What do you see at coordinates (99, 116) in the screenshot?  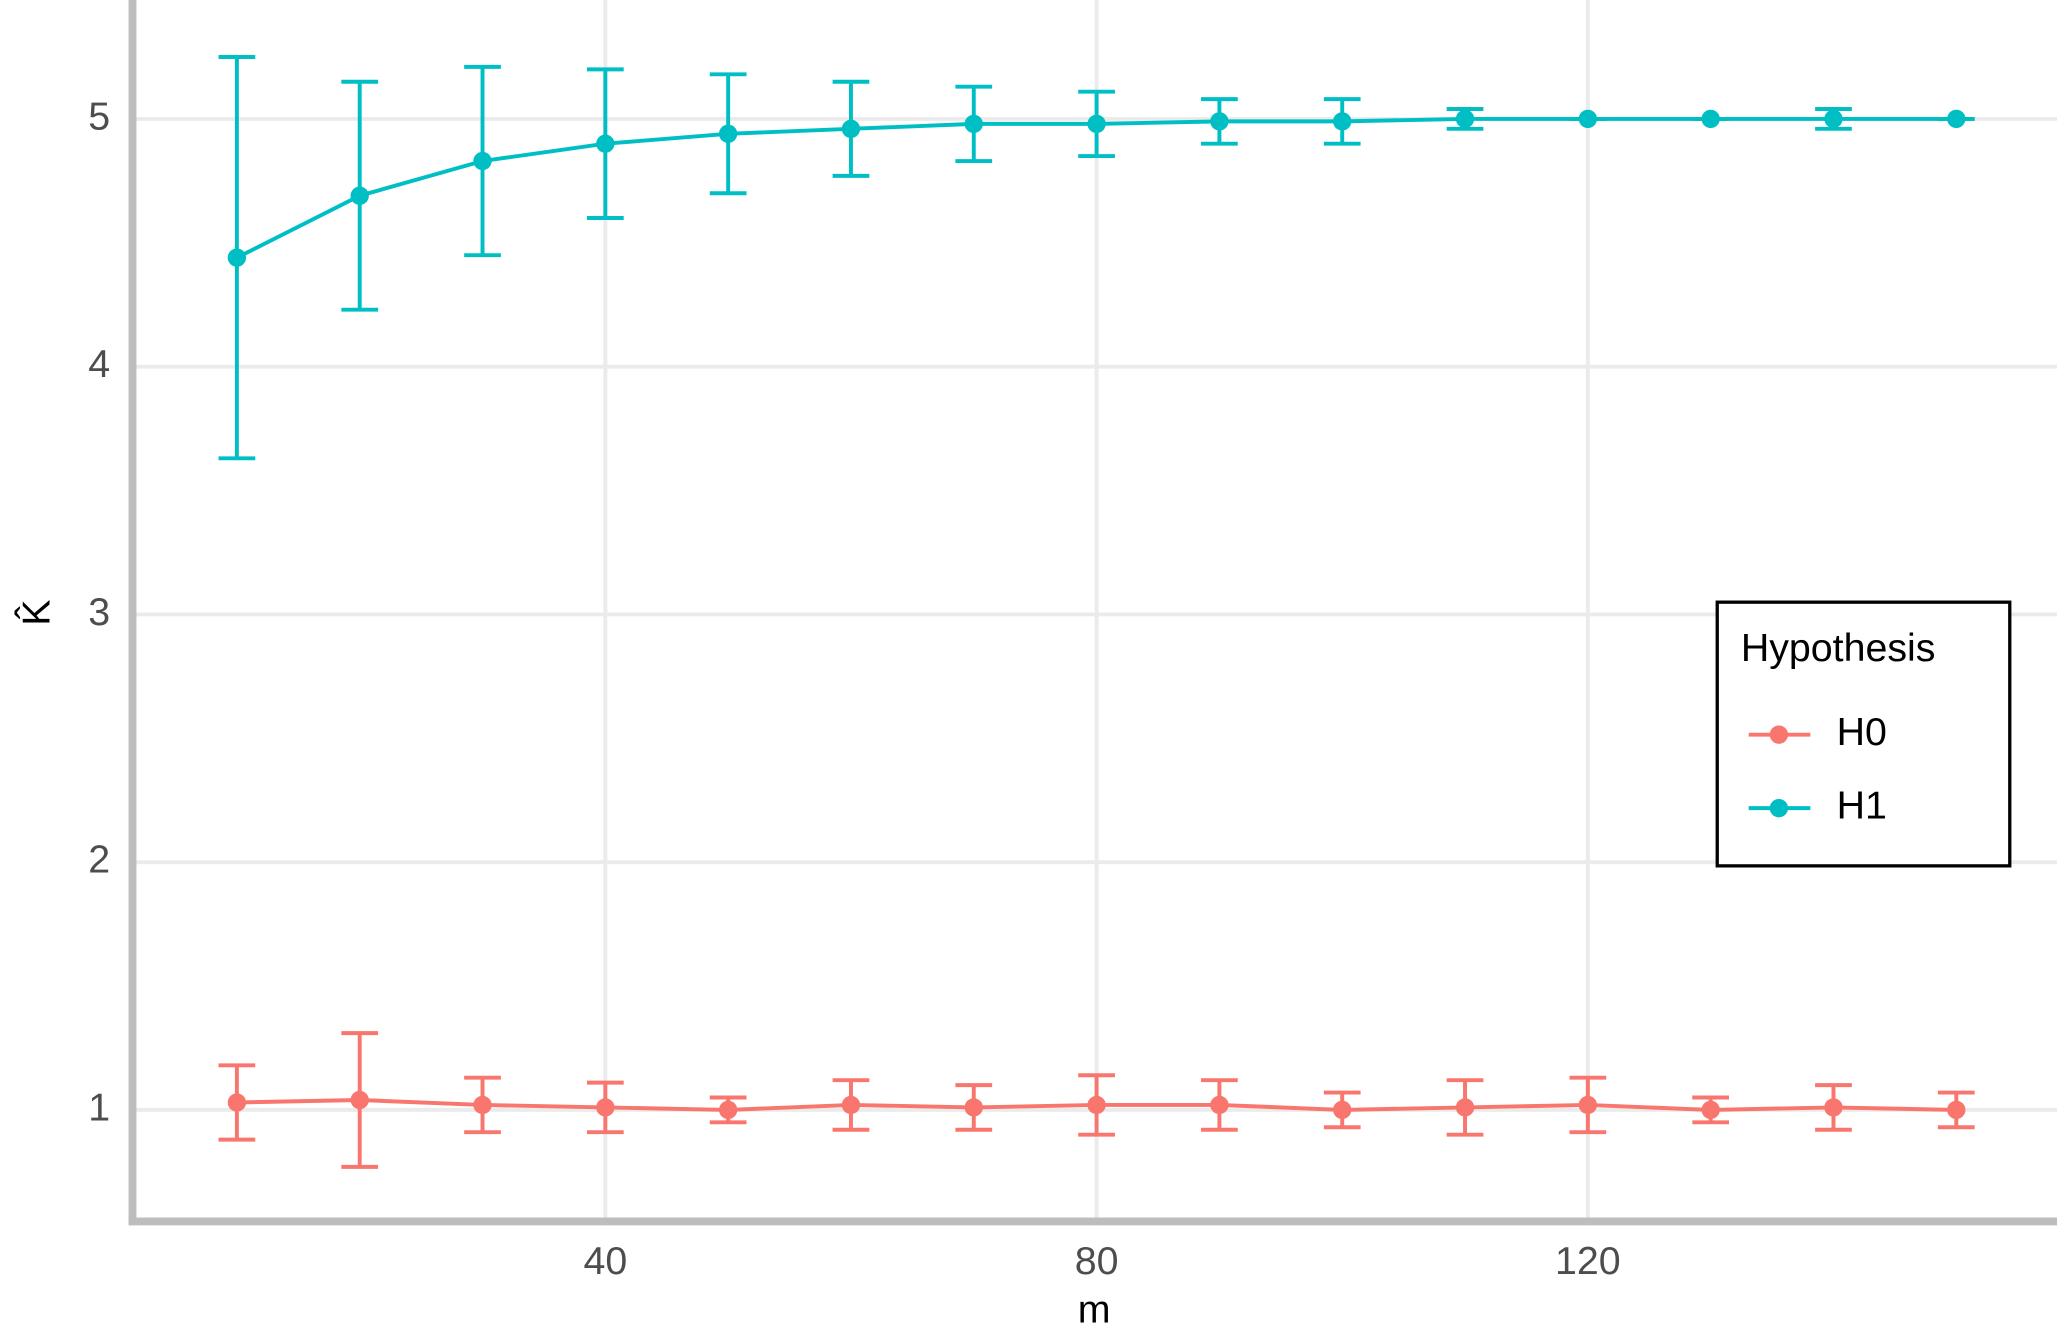 I see `y-tick-label: 5` at bounding box center [99, 116].